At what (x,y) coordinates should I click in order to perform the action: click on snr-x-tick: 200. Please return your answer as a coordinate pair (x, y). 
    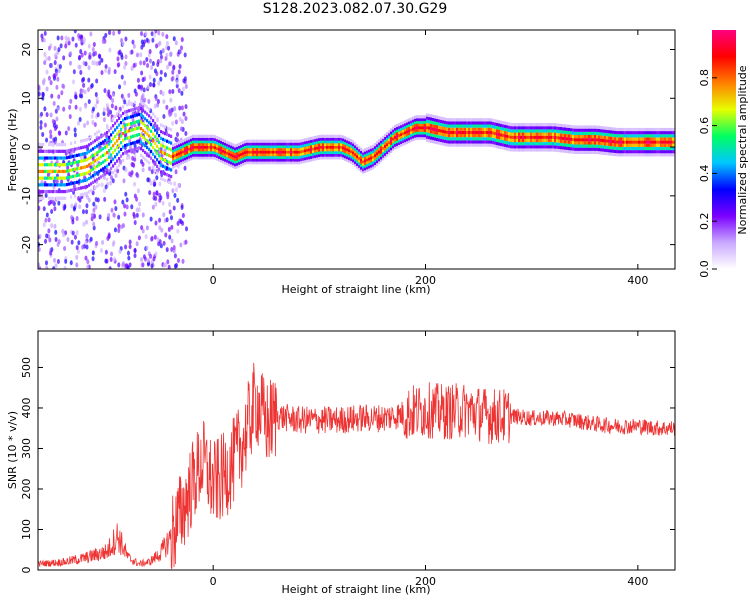
    Looking at the image, I should click on (425, 459).